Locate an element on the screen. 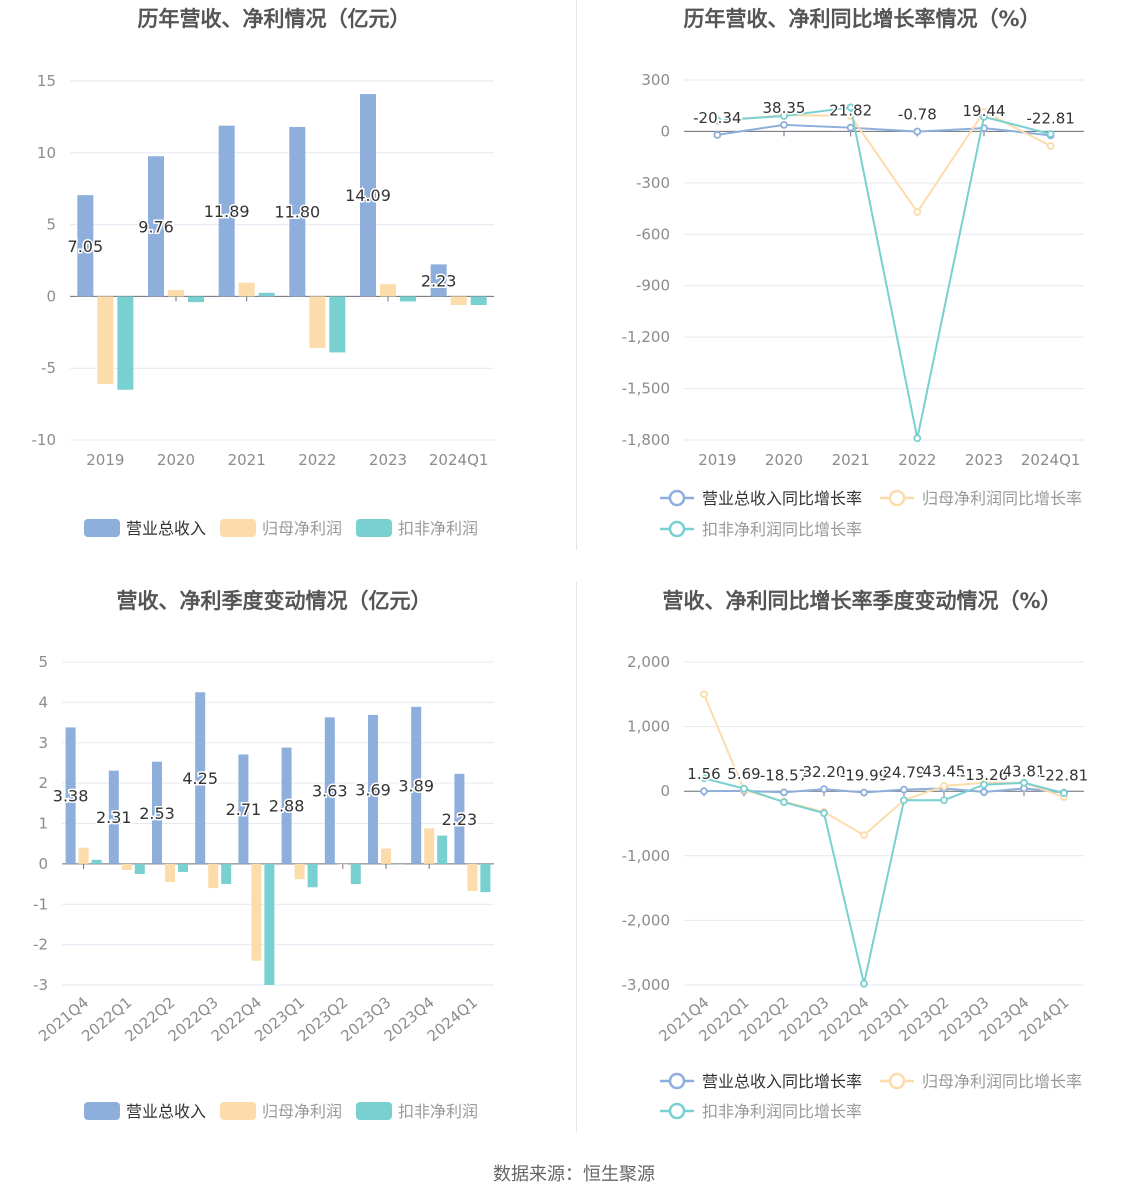 This screenshot has width=1148, height=1202. chart-title: 历年营收、净利情况（亿元） is located at coordinates (274, 19).